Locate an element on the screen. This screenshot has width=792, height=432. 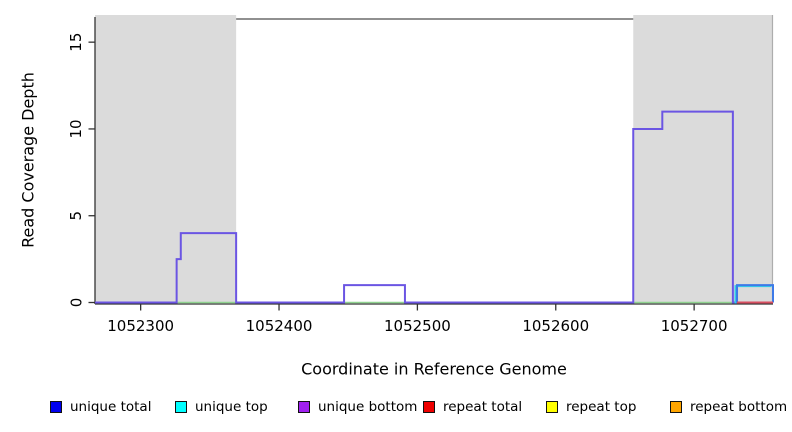
legend-label: unique top is located at coordinates (231, 407).